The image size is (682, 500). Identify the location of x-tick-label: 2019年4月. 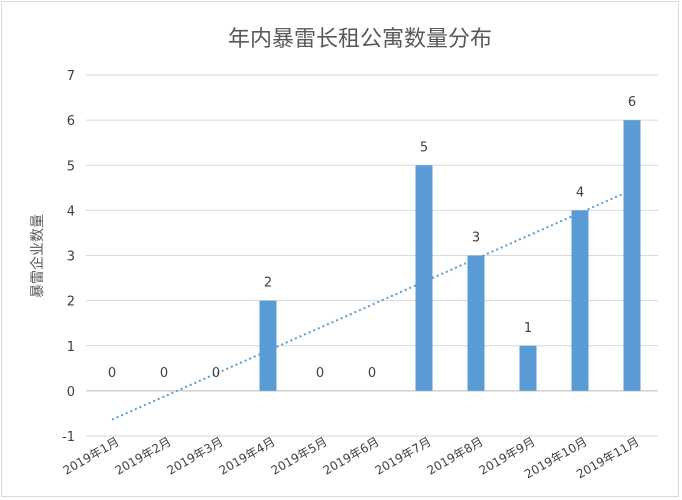
(247, 455).